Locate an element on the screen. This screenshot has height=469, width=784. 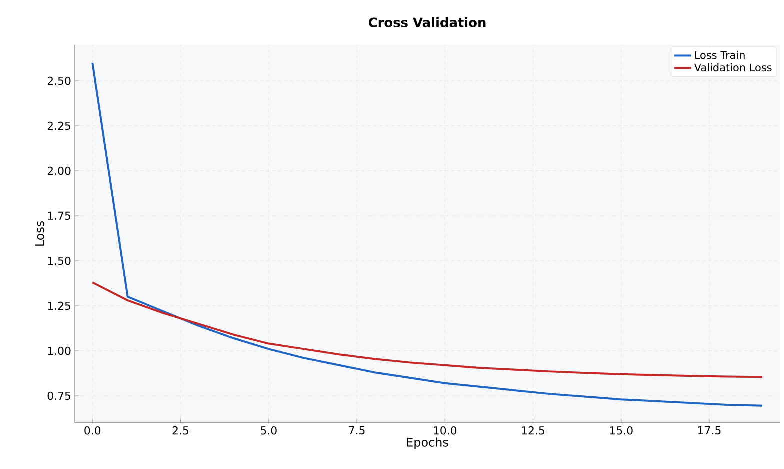
legend-label: Loss Train is located at coordinates (720, 55).